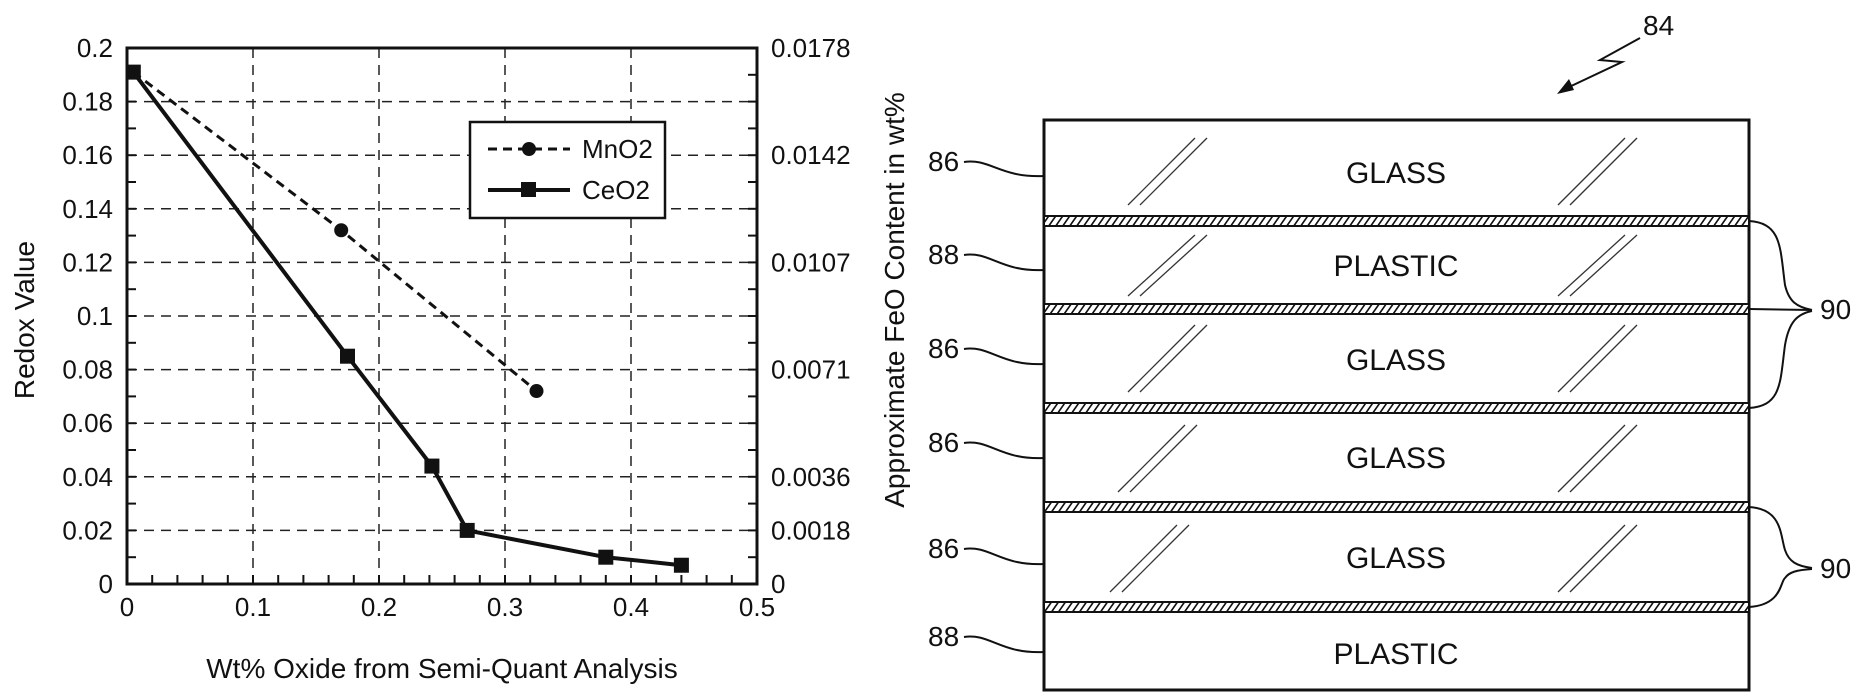 The height and width of the screenshot is (700, 1875). I want to click on y-tick-label: 0.04, so click(87, 477).